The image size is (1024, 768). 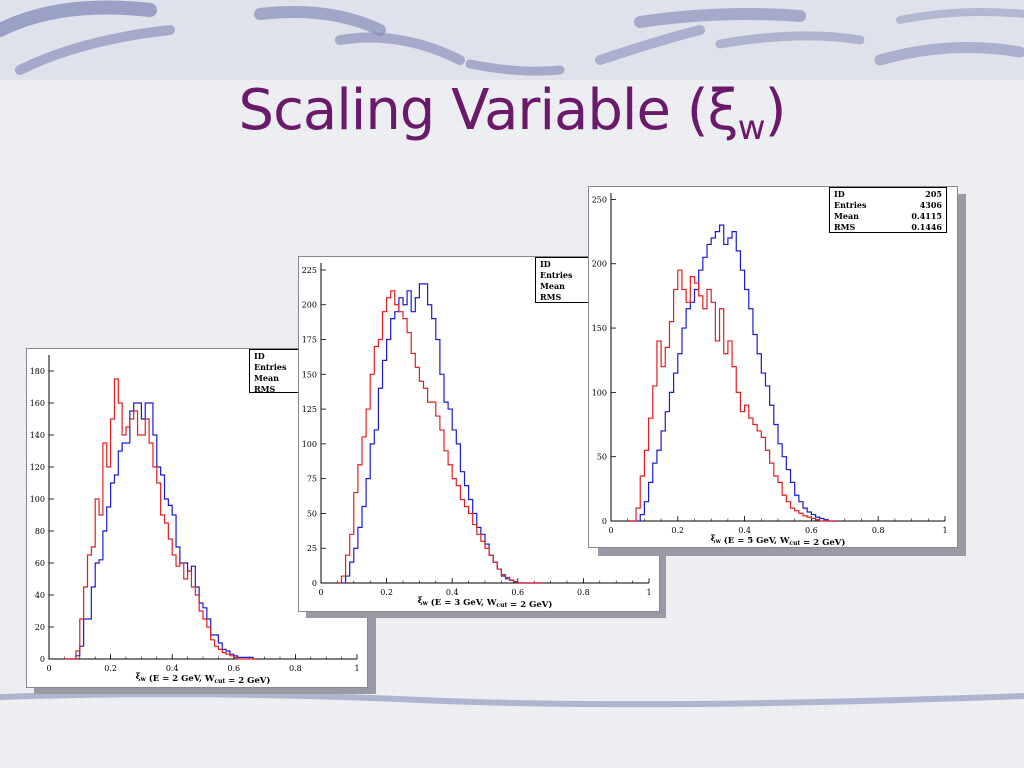 I want to click on y-tick-label: 40, so click(x=40, y=595).